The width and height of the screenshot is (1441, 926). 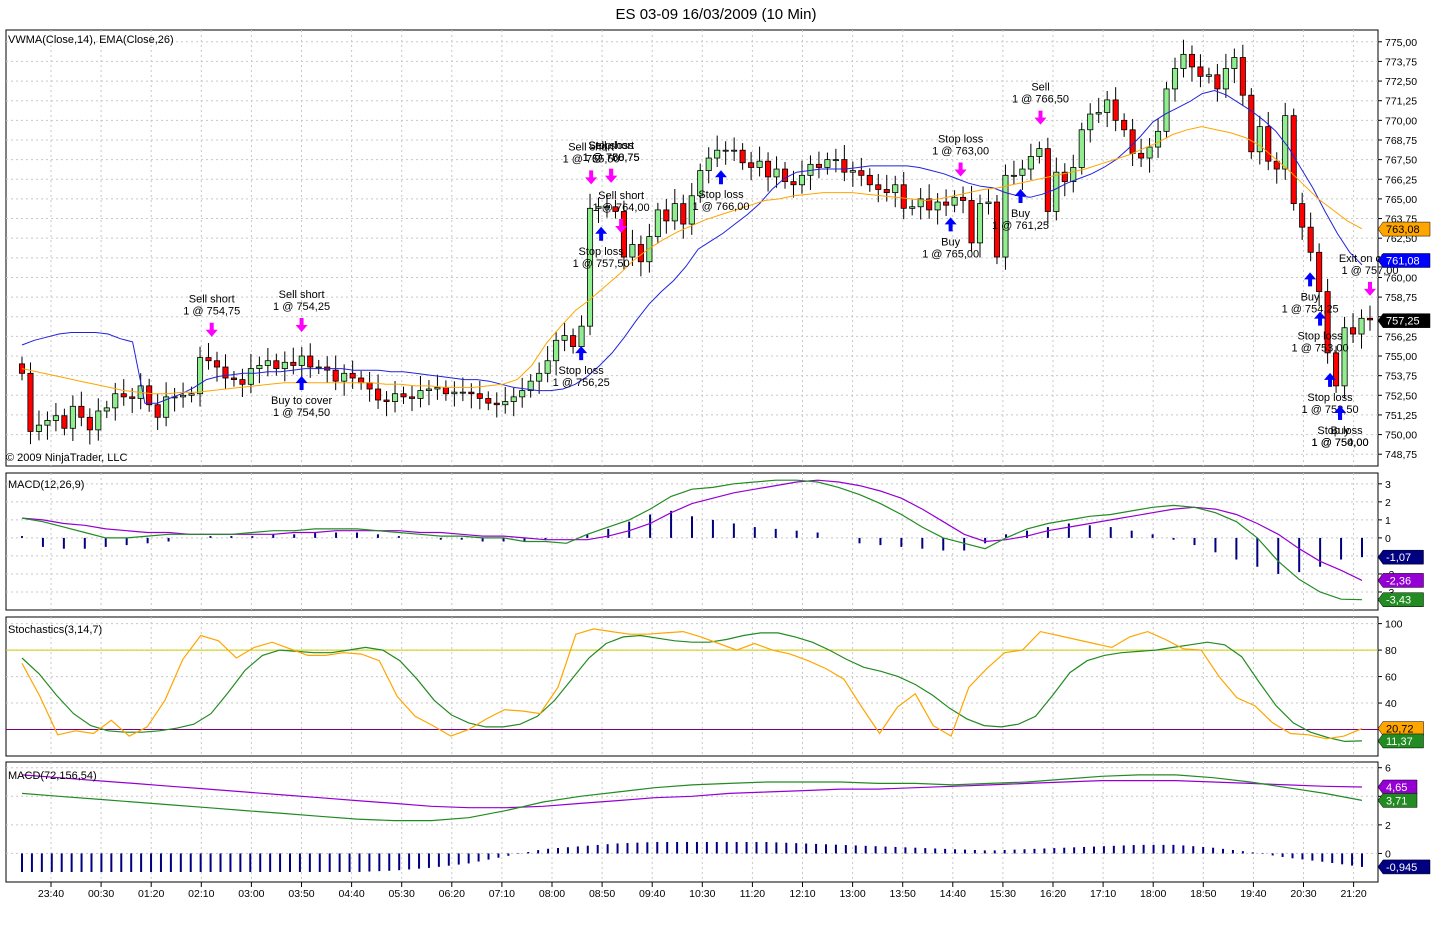 I want to click on x-tick-label: 18:50, so click(x=1203, y=894).